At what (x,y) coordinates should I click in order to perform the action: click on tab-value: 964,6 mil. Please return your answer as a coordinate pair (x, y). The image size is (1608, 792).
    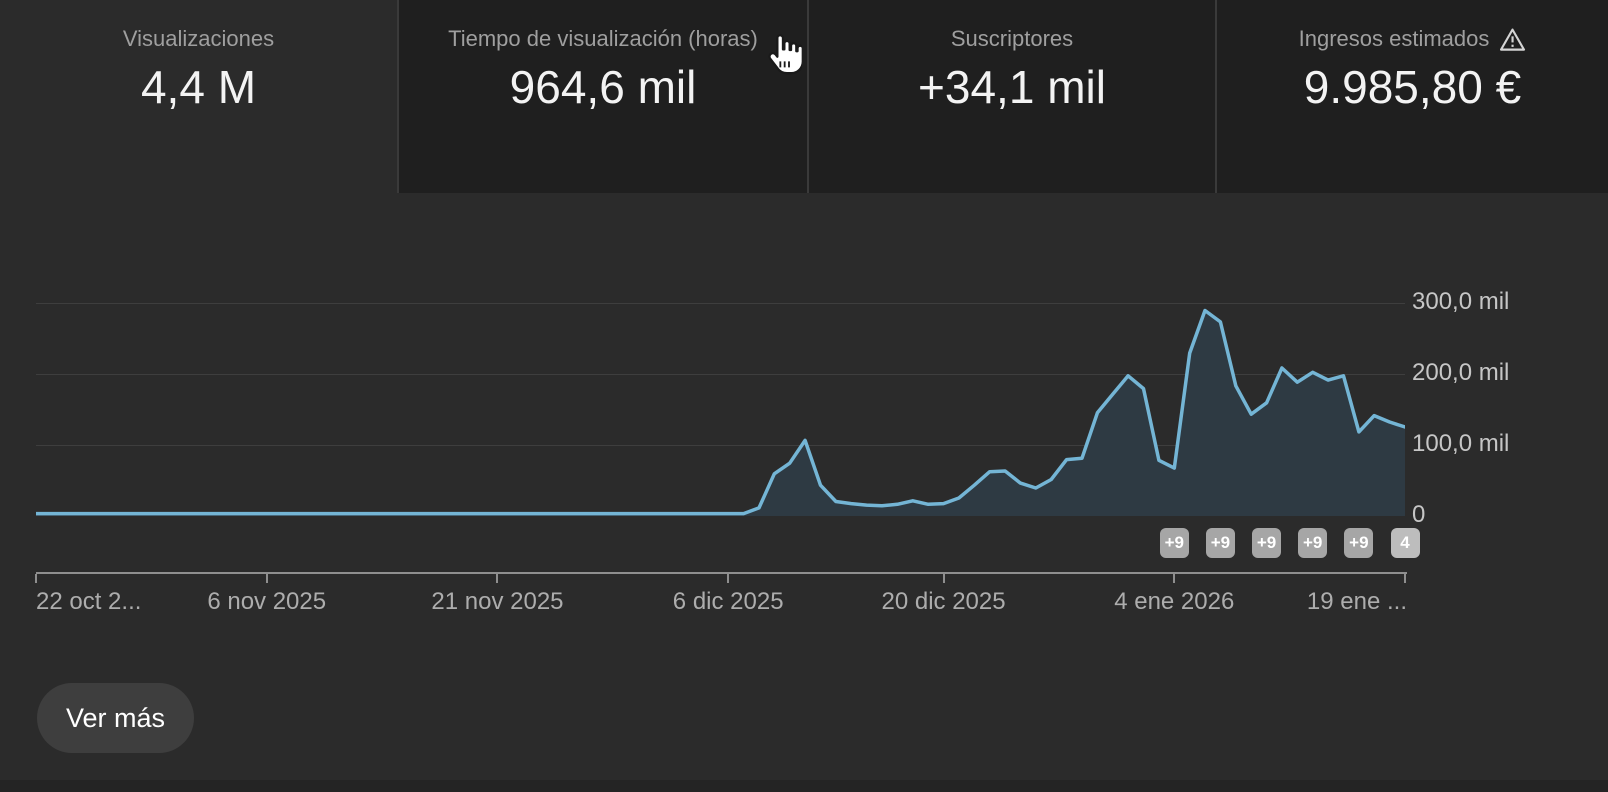
    Looking at the image, I should click on (603, 87).